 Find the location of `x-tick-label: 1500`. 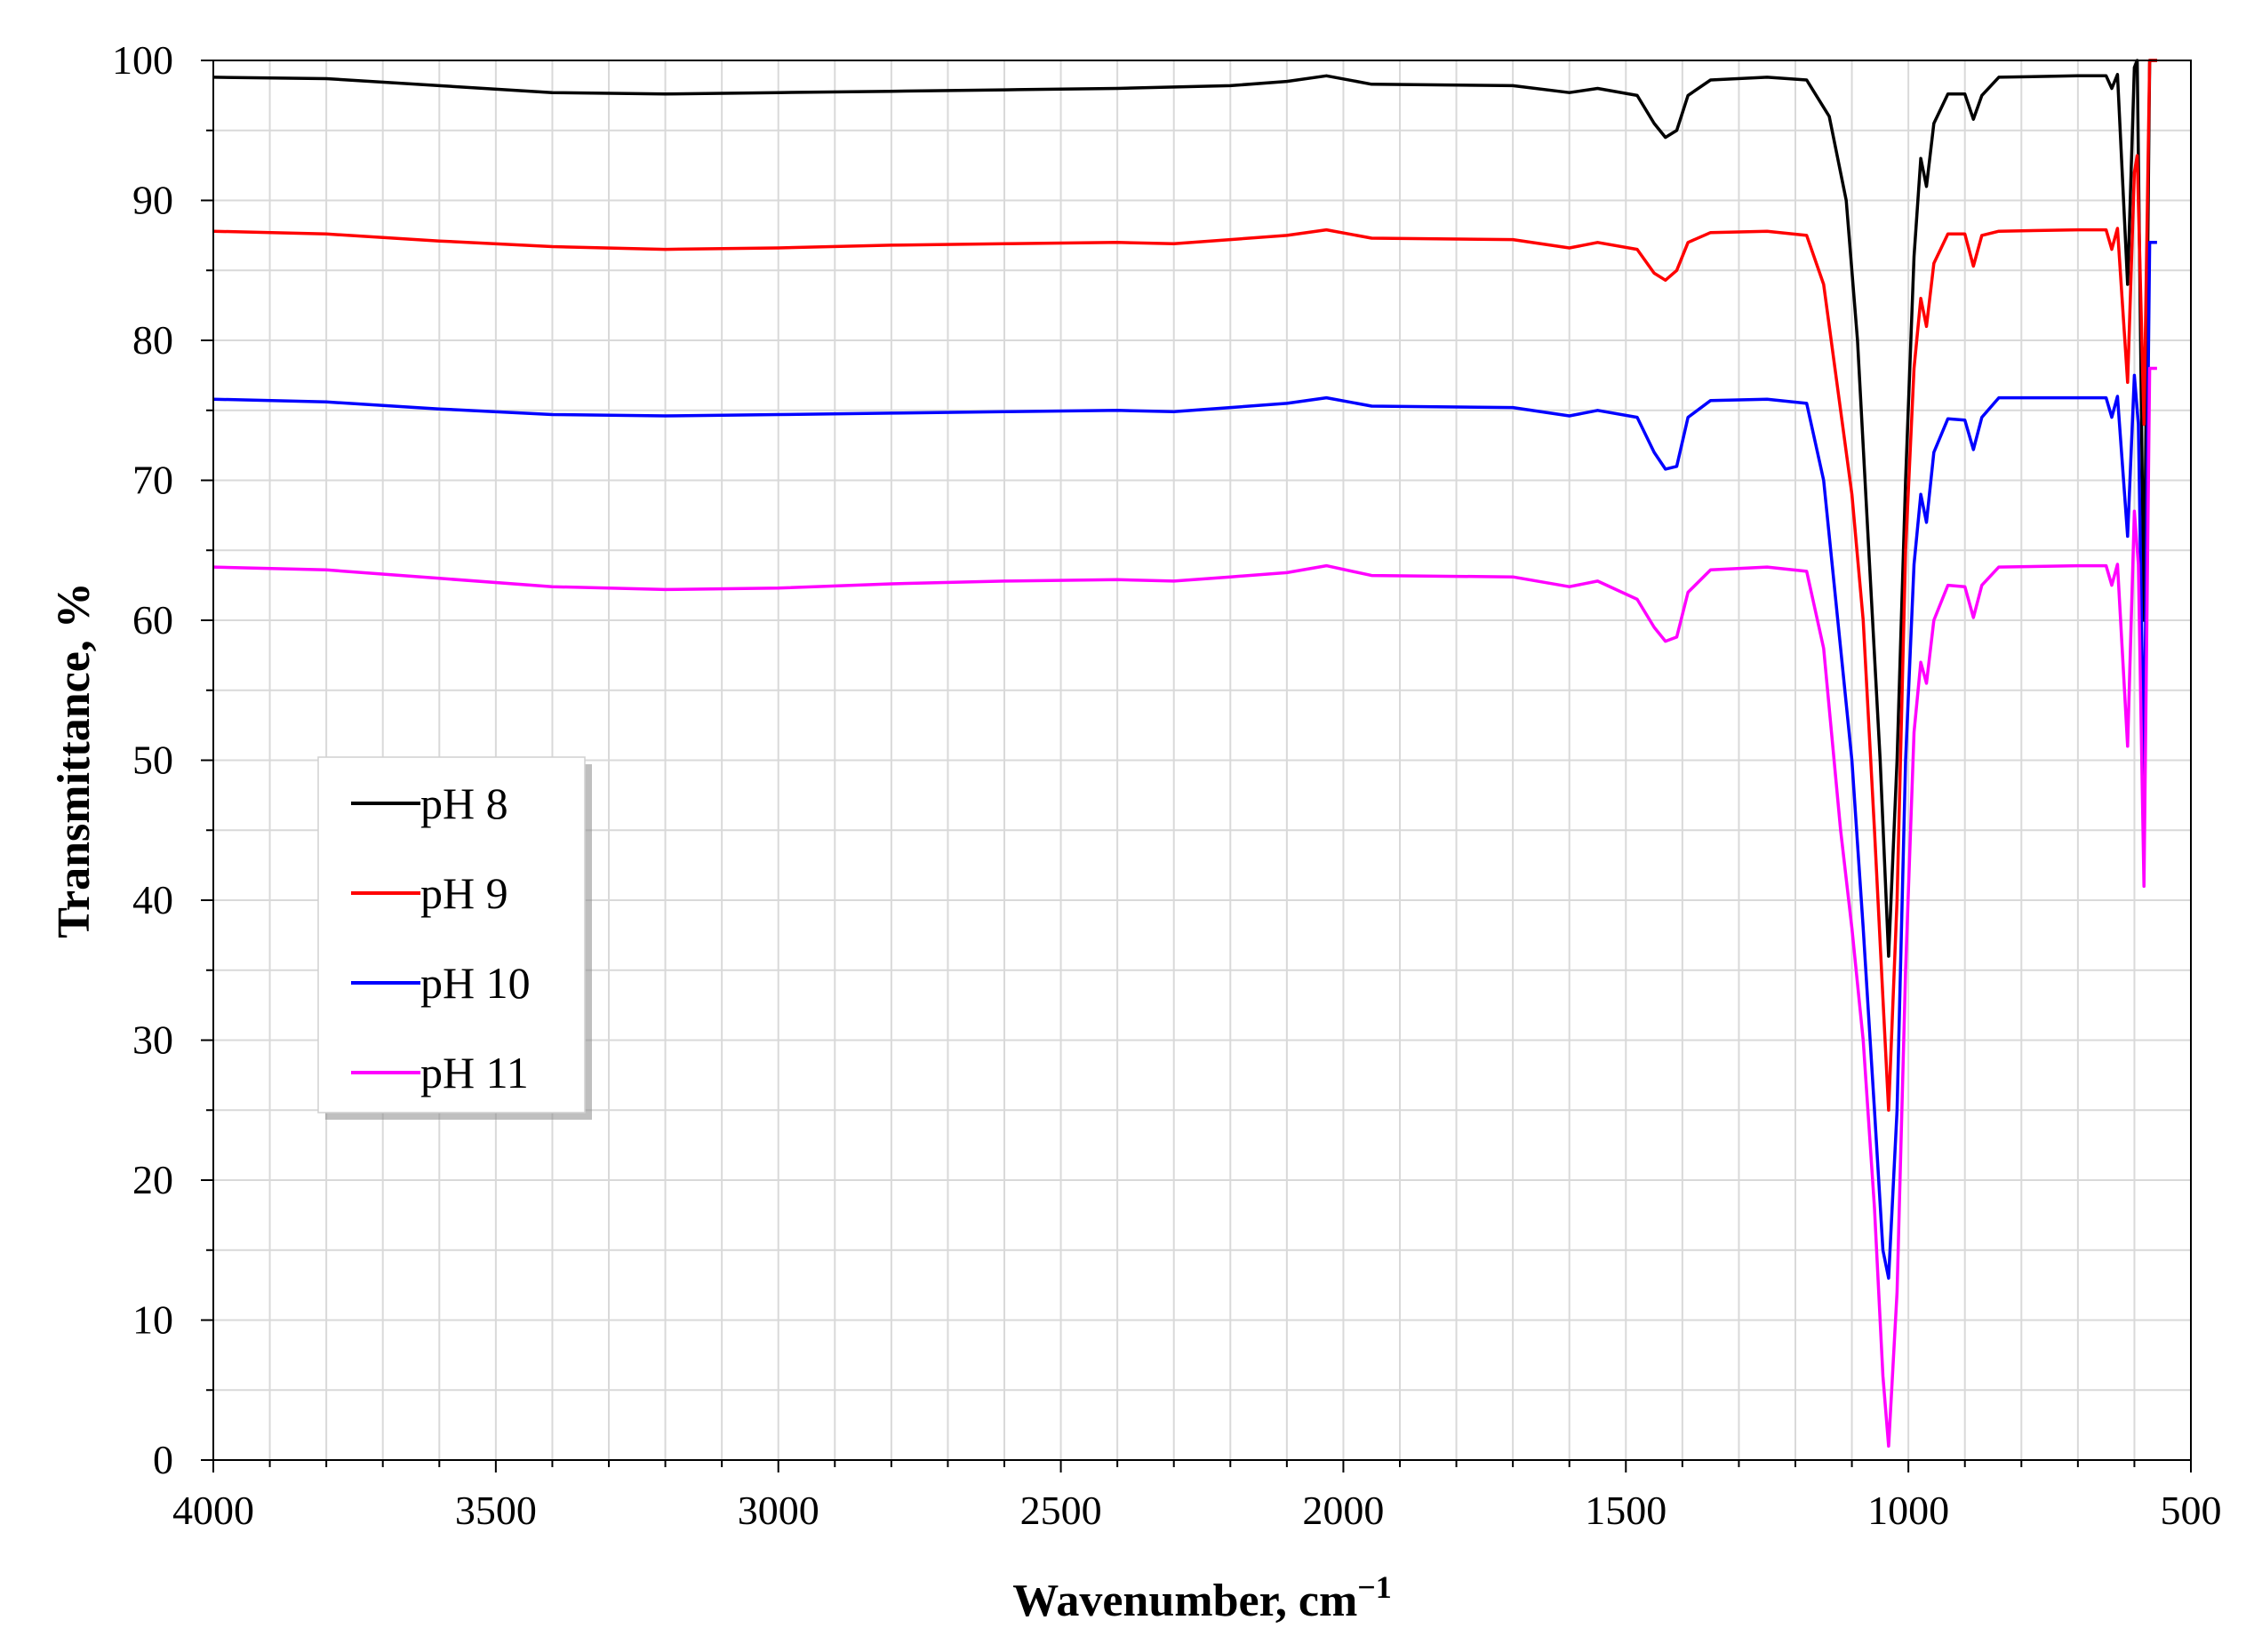

x-tick-label: 1500 is located at coordinates (1626, 1510).